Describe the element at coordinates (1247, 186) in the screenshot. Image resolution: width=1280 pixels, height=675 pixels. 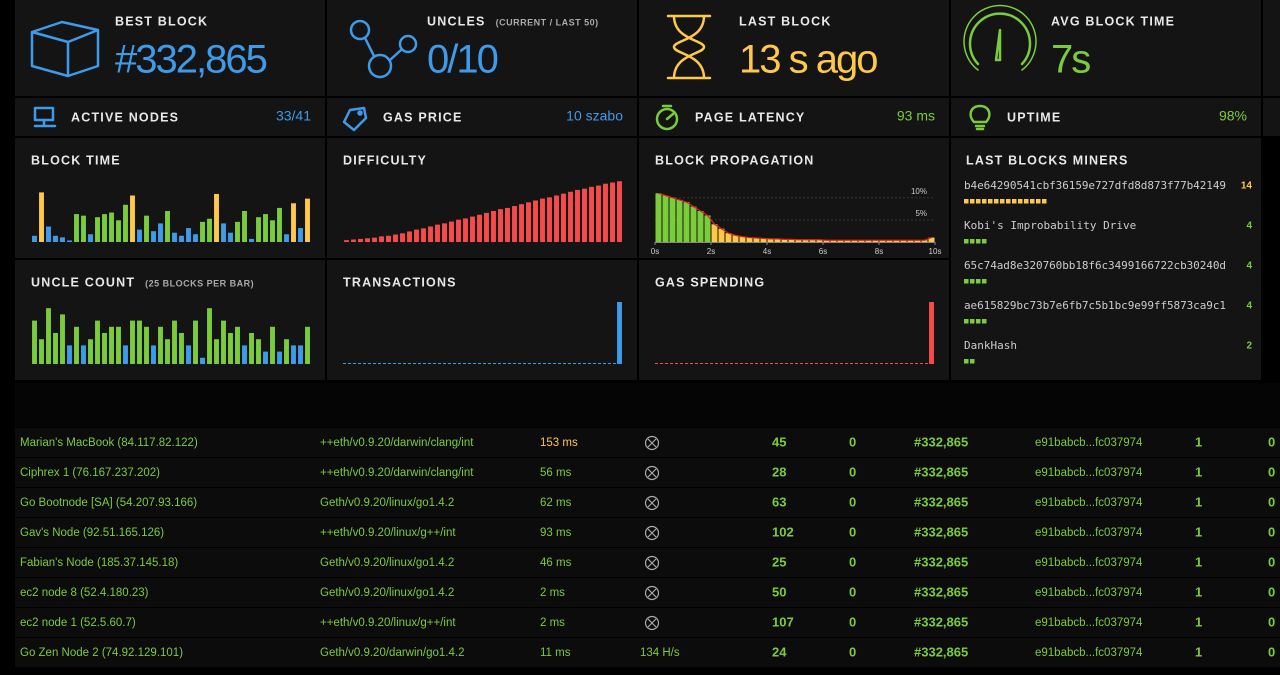
I see `miner-count: 14` at that location.